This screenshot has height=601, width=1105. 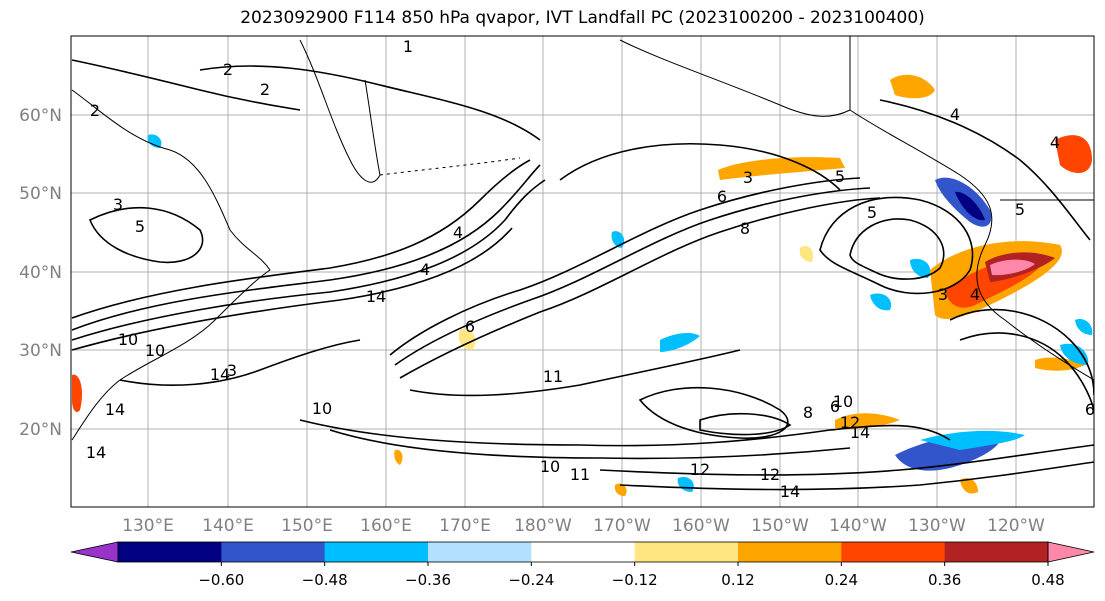 What do you see at coordinates (1047, 580) in the screenshot?
I see `colorbar-tick-label: 0.48` at bounding box center [1047, 580].